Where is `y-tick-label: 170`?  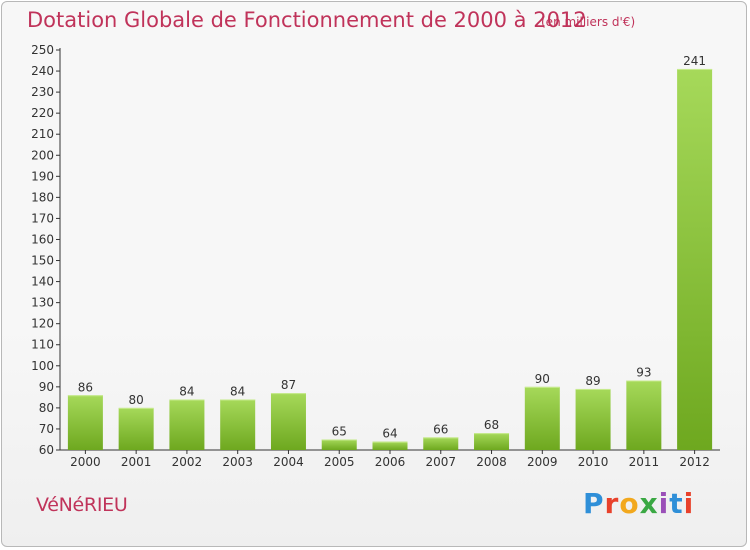
y-tick-label: 170 is located at coordinates (42, 218).